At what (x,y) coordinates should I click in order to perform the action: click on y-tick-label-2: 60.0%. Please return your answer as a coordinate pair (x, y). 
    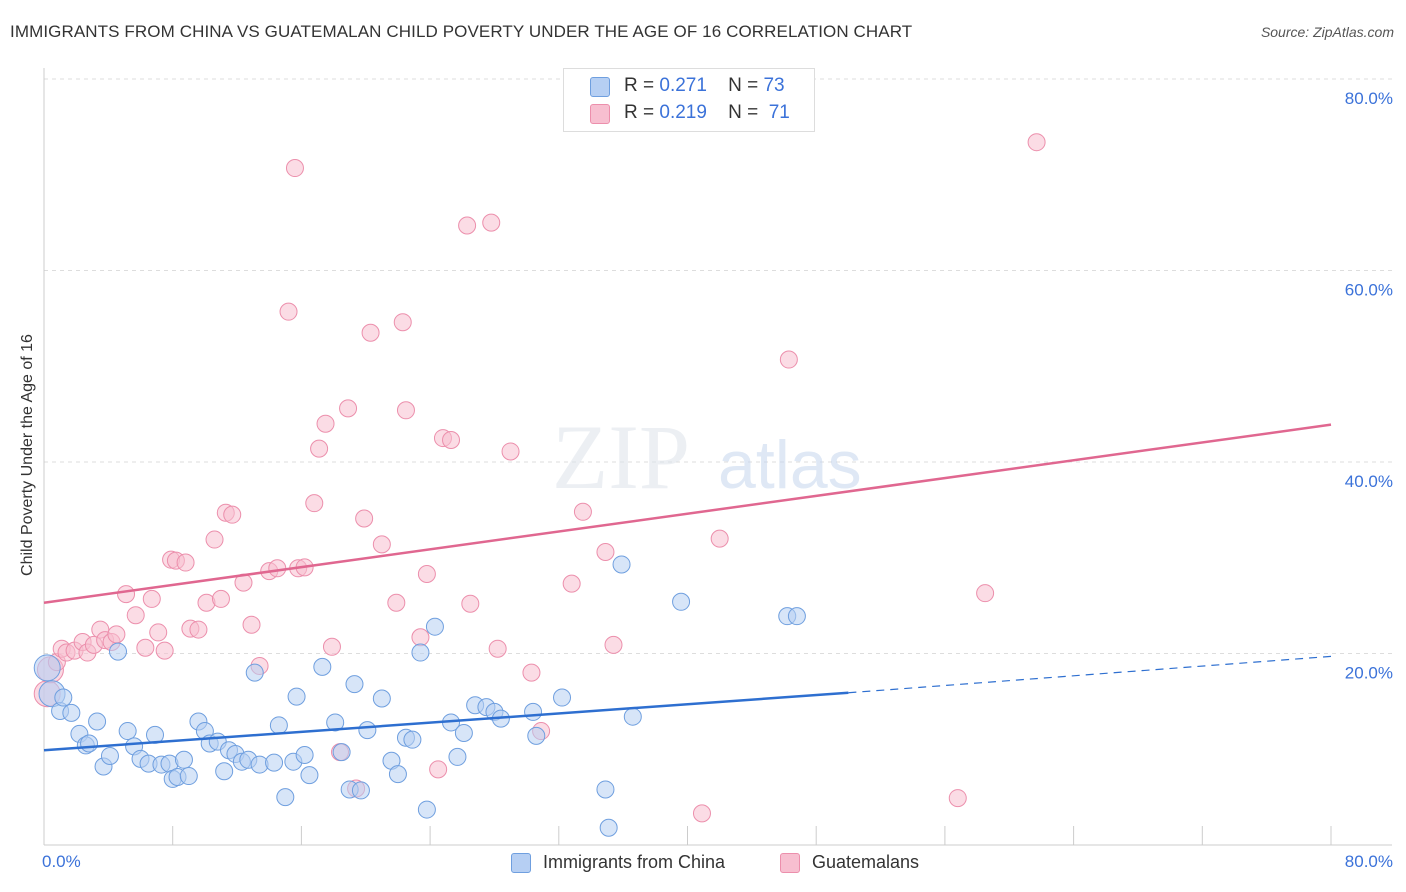
    Looking at the image, I should click on (1369, 290).